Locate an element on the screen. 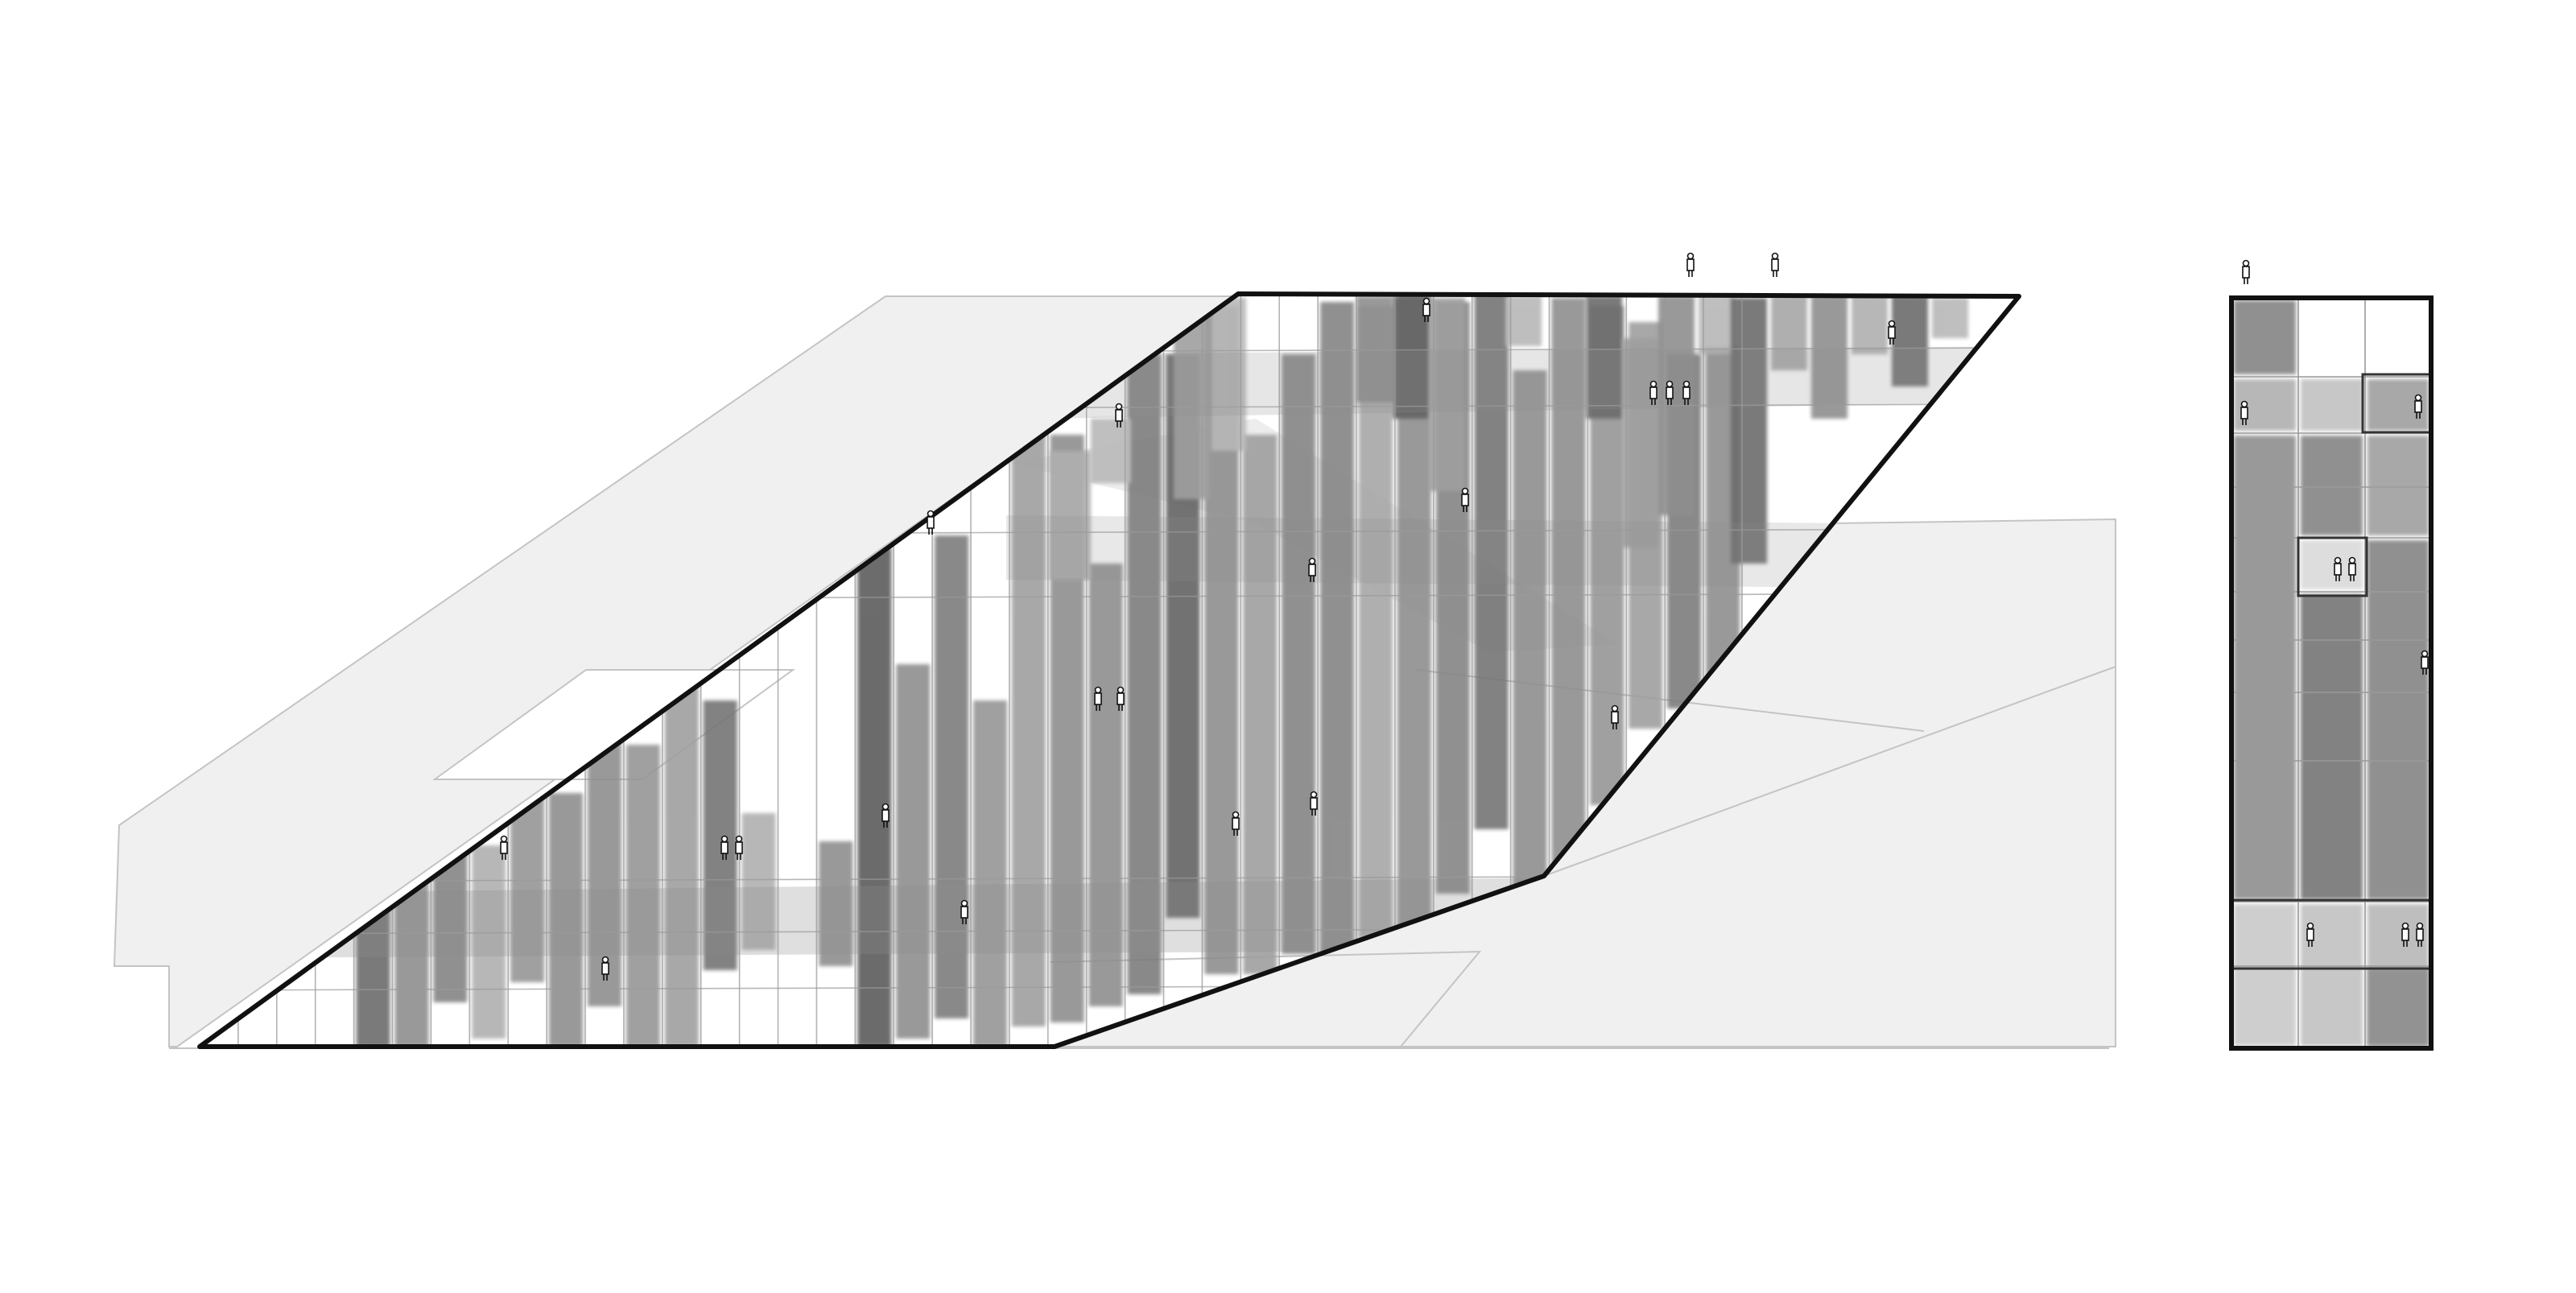  side-elevation-outline is located at coordinates (2331, 673).